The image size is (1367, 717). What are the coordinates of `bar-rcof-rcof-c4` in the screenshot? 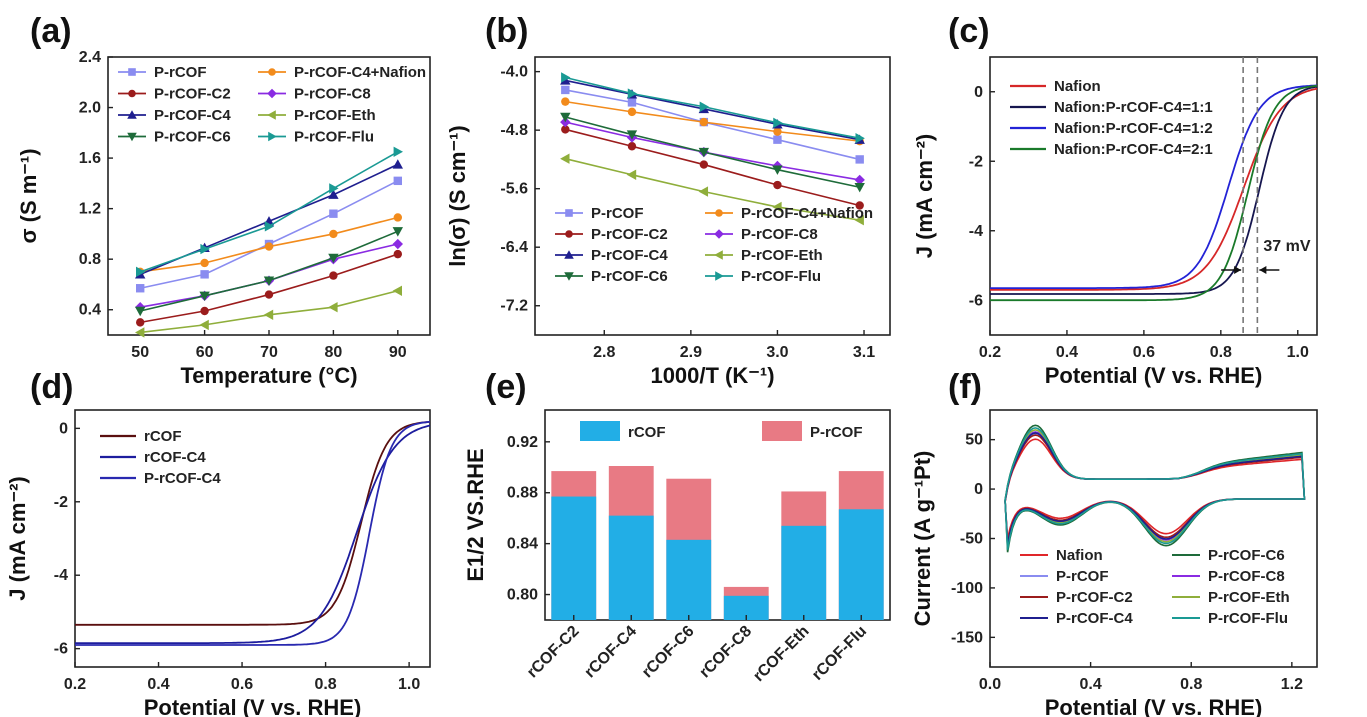 It's located at (631, 567).